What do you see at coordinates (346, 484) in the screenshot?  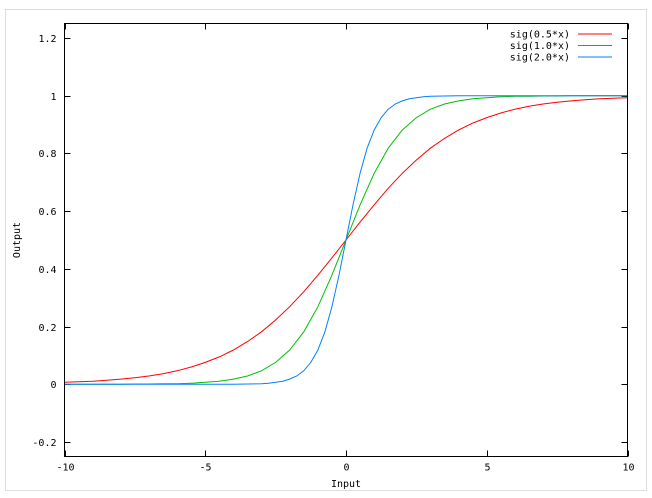 I see `x-axis-label: Input` at bounding box center [346, 484].